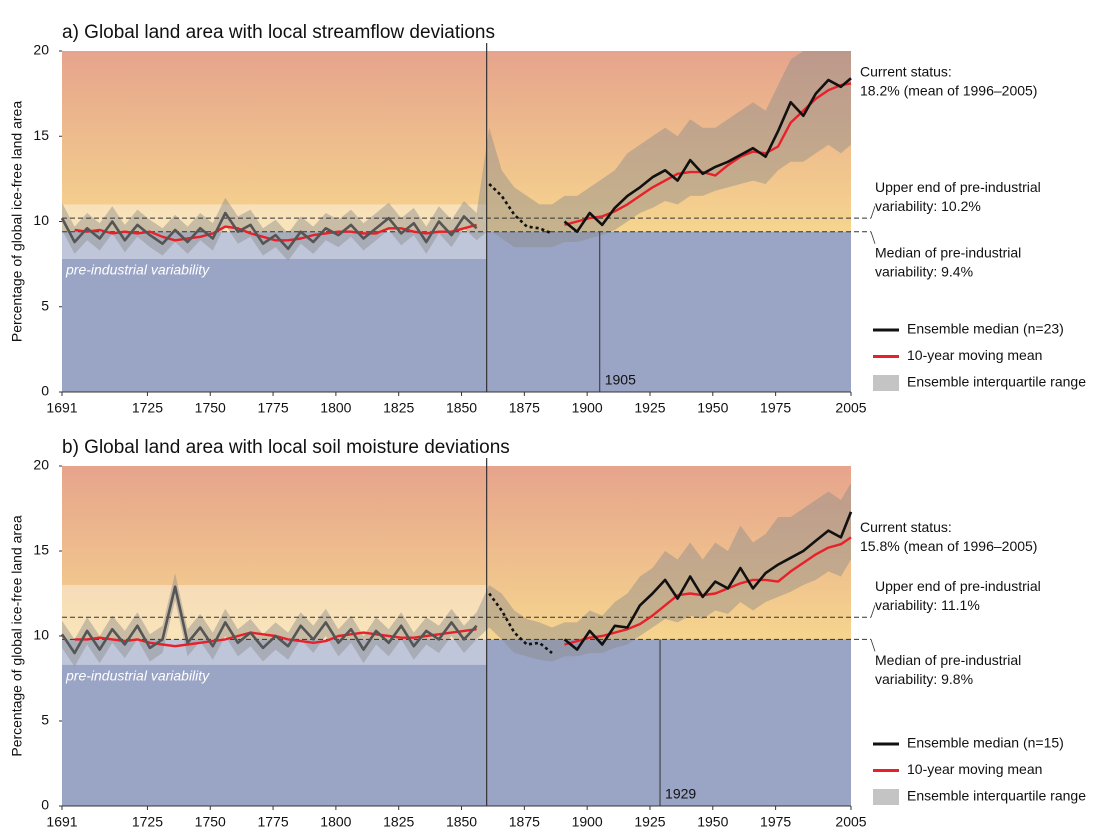 Image resolution: width=1113 pixels, height=832 pixels. What do you see at coordinates (985, 329) in the screenshot?
I see `legend-label: Ensemble median (n=23)` at bounding box center [985, 329].